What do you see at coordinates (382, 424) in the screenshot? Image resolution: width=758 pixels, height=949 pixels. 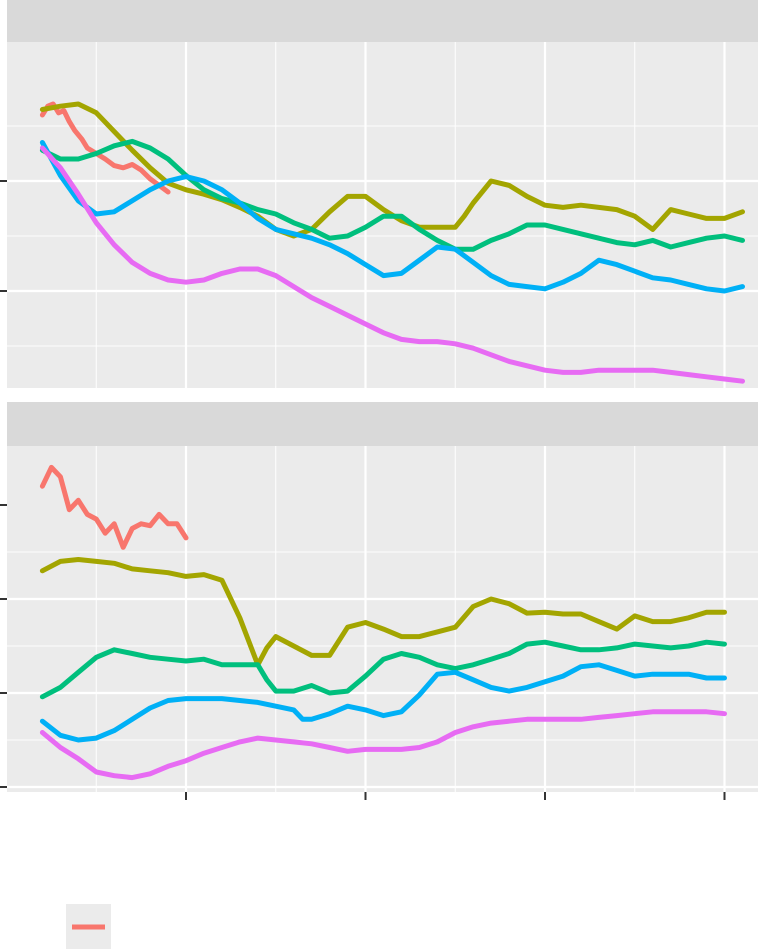 I see `panel-bottom-strip` at bounding box center [382, 424].